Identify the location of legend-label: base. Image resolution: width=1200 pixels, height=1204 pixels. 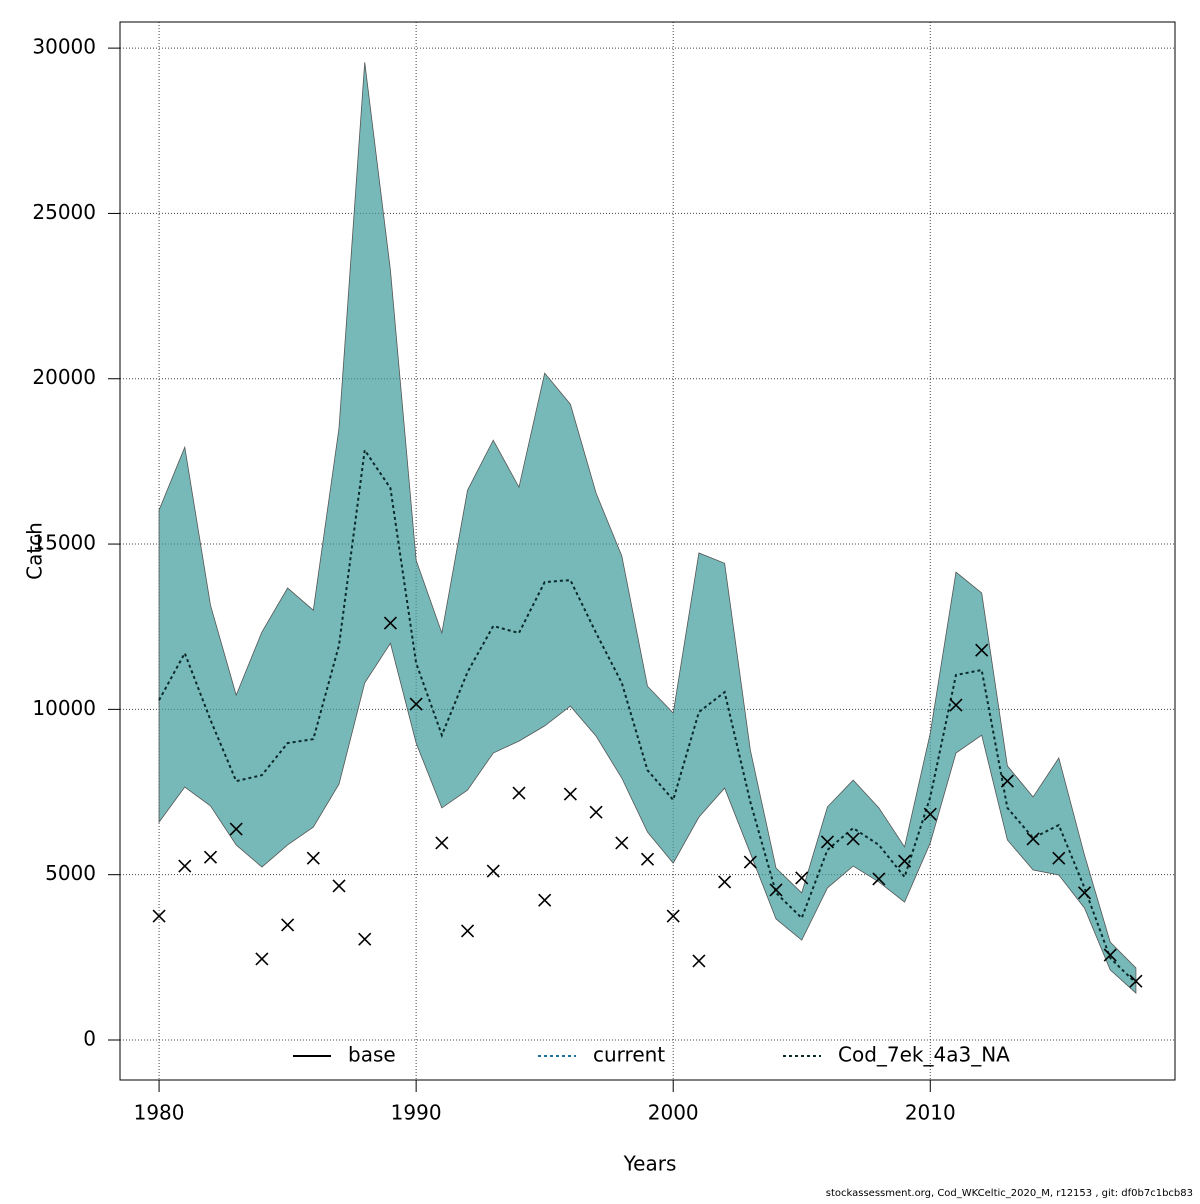
(372, 1055).